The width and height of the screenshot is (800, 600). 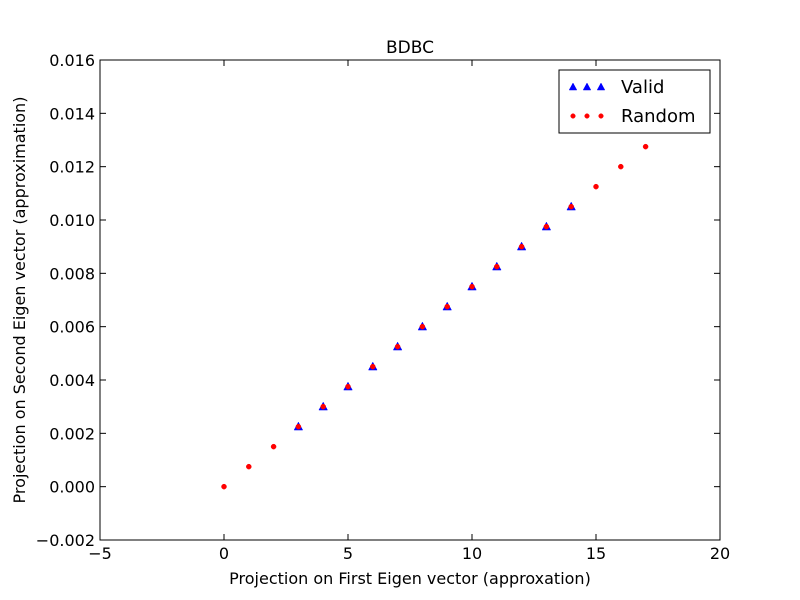 I want to click on x-tick-label: 5, so click(x=348, y=553).